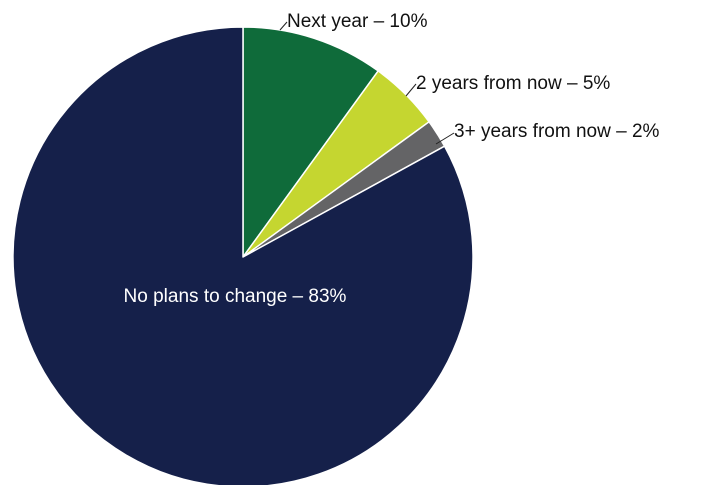 The image size is (721, 485). What do you see at coordinates (235, 296) in the screenshot?
I see `slice-label-no-plans-to-change: No plans to change – 83%` at bounding box center [235, 296].